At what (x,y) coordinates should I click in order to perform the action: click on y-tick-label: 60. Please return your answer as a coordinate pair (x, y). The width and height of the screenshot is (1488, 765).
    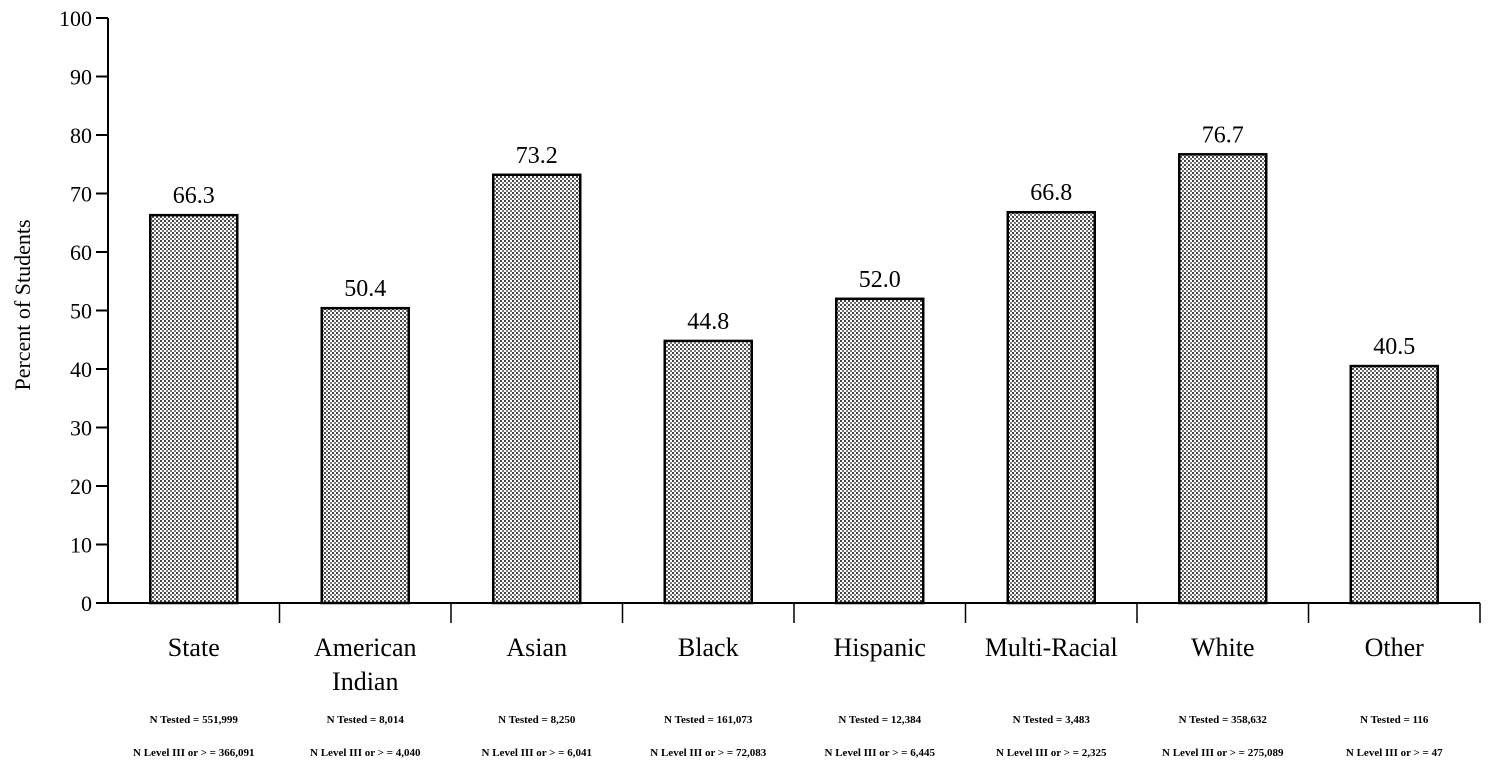
    Looking at the image, I should click on (81, 252).